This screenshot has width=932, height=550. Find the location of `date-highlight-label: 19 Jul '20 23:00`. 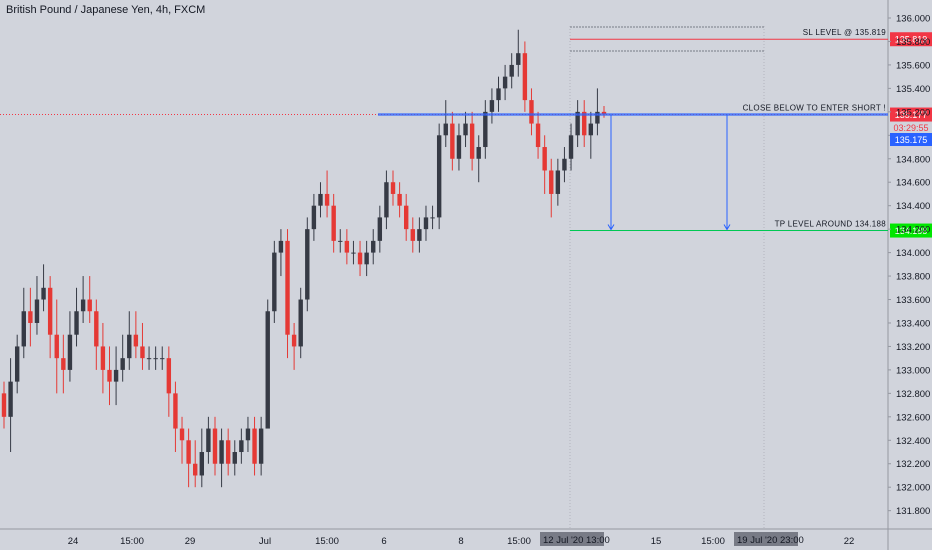

date-highlight-label: 19 Jul '20 23:00 is located at coordinates (770, 540).